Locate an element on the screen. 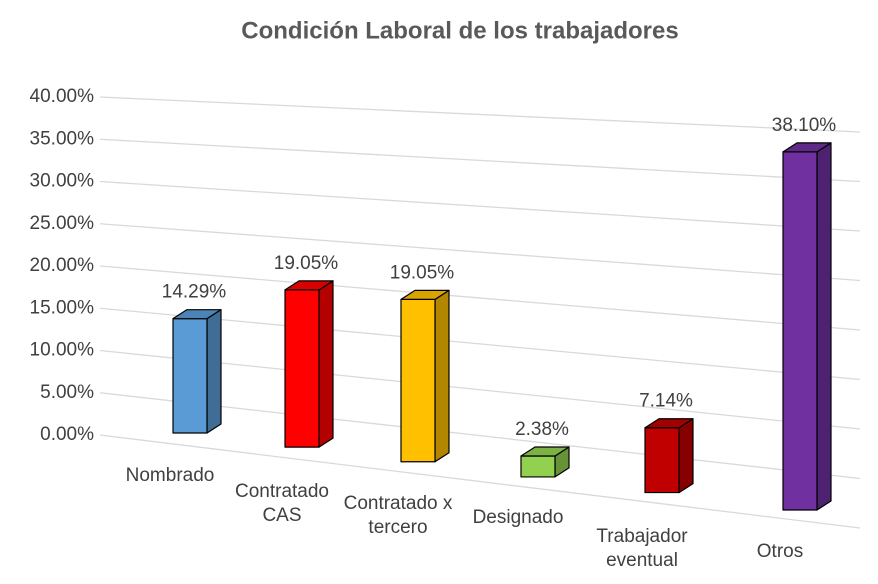  x-tick-label: Otros is located at coordinates (780, 551).